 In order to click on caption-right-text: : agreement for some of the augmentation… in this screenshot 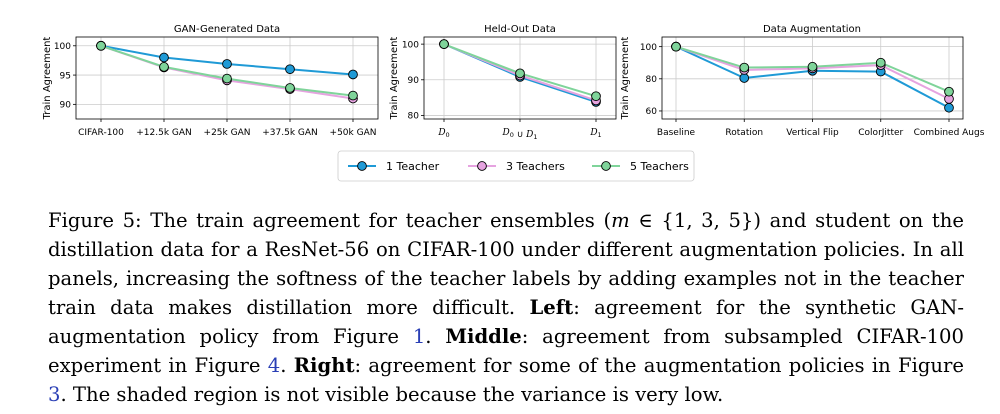, I will do `click(659, 365)`.